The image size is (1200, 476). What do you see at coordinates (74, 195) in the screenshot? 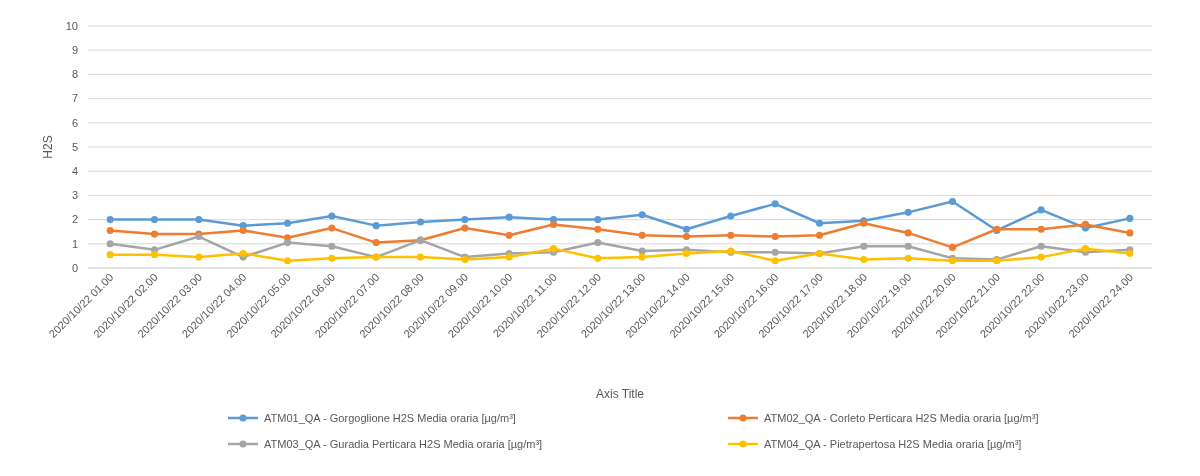
I see `y-tick-label: 3` at bounding box center [74, 195].